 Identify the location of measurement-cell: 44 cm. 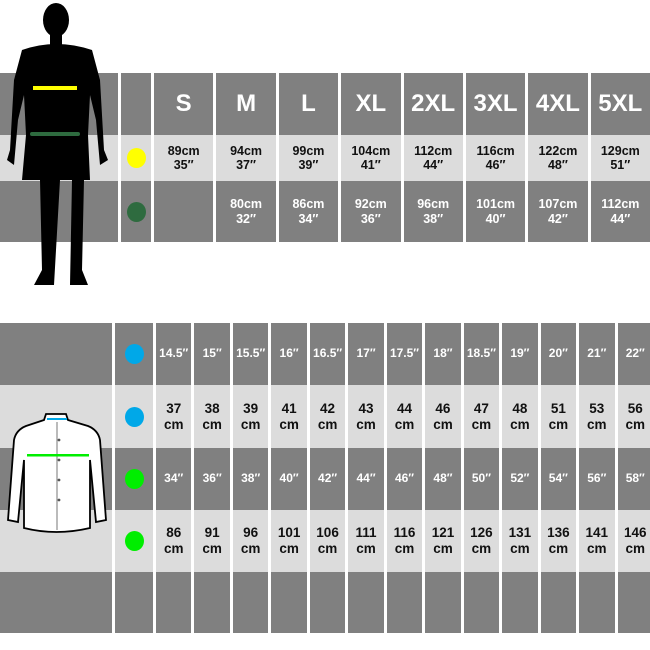
(404, 416).